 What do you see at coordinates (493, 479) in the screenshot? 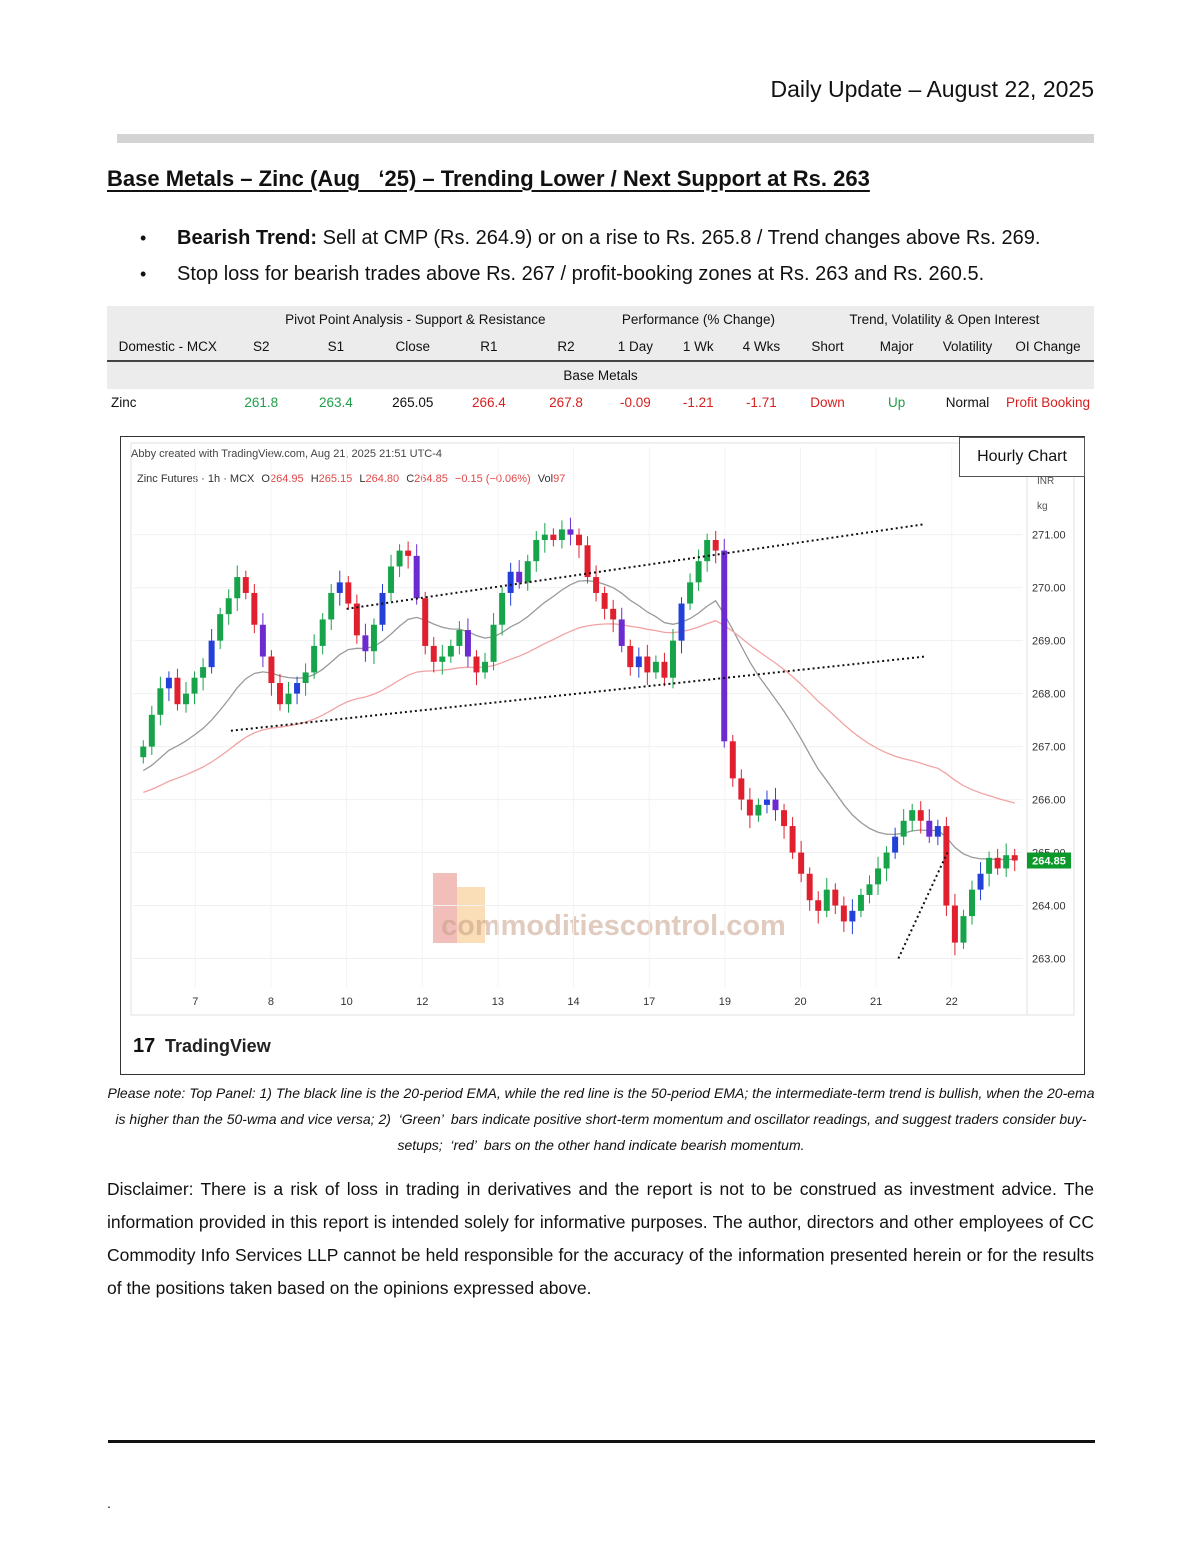
I see `ohlc-change: −0.15 (−0.06%)` at bounding box center [493, 479].